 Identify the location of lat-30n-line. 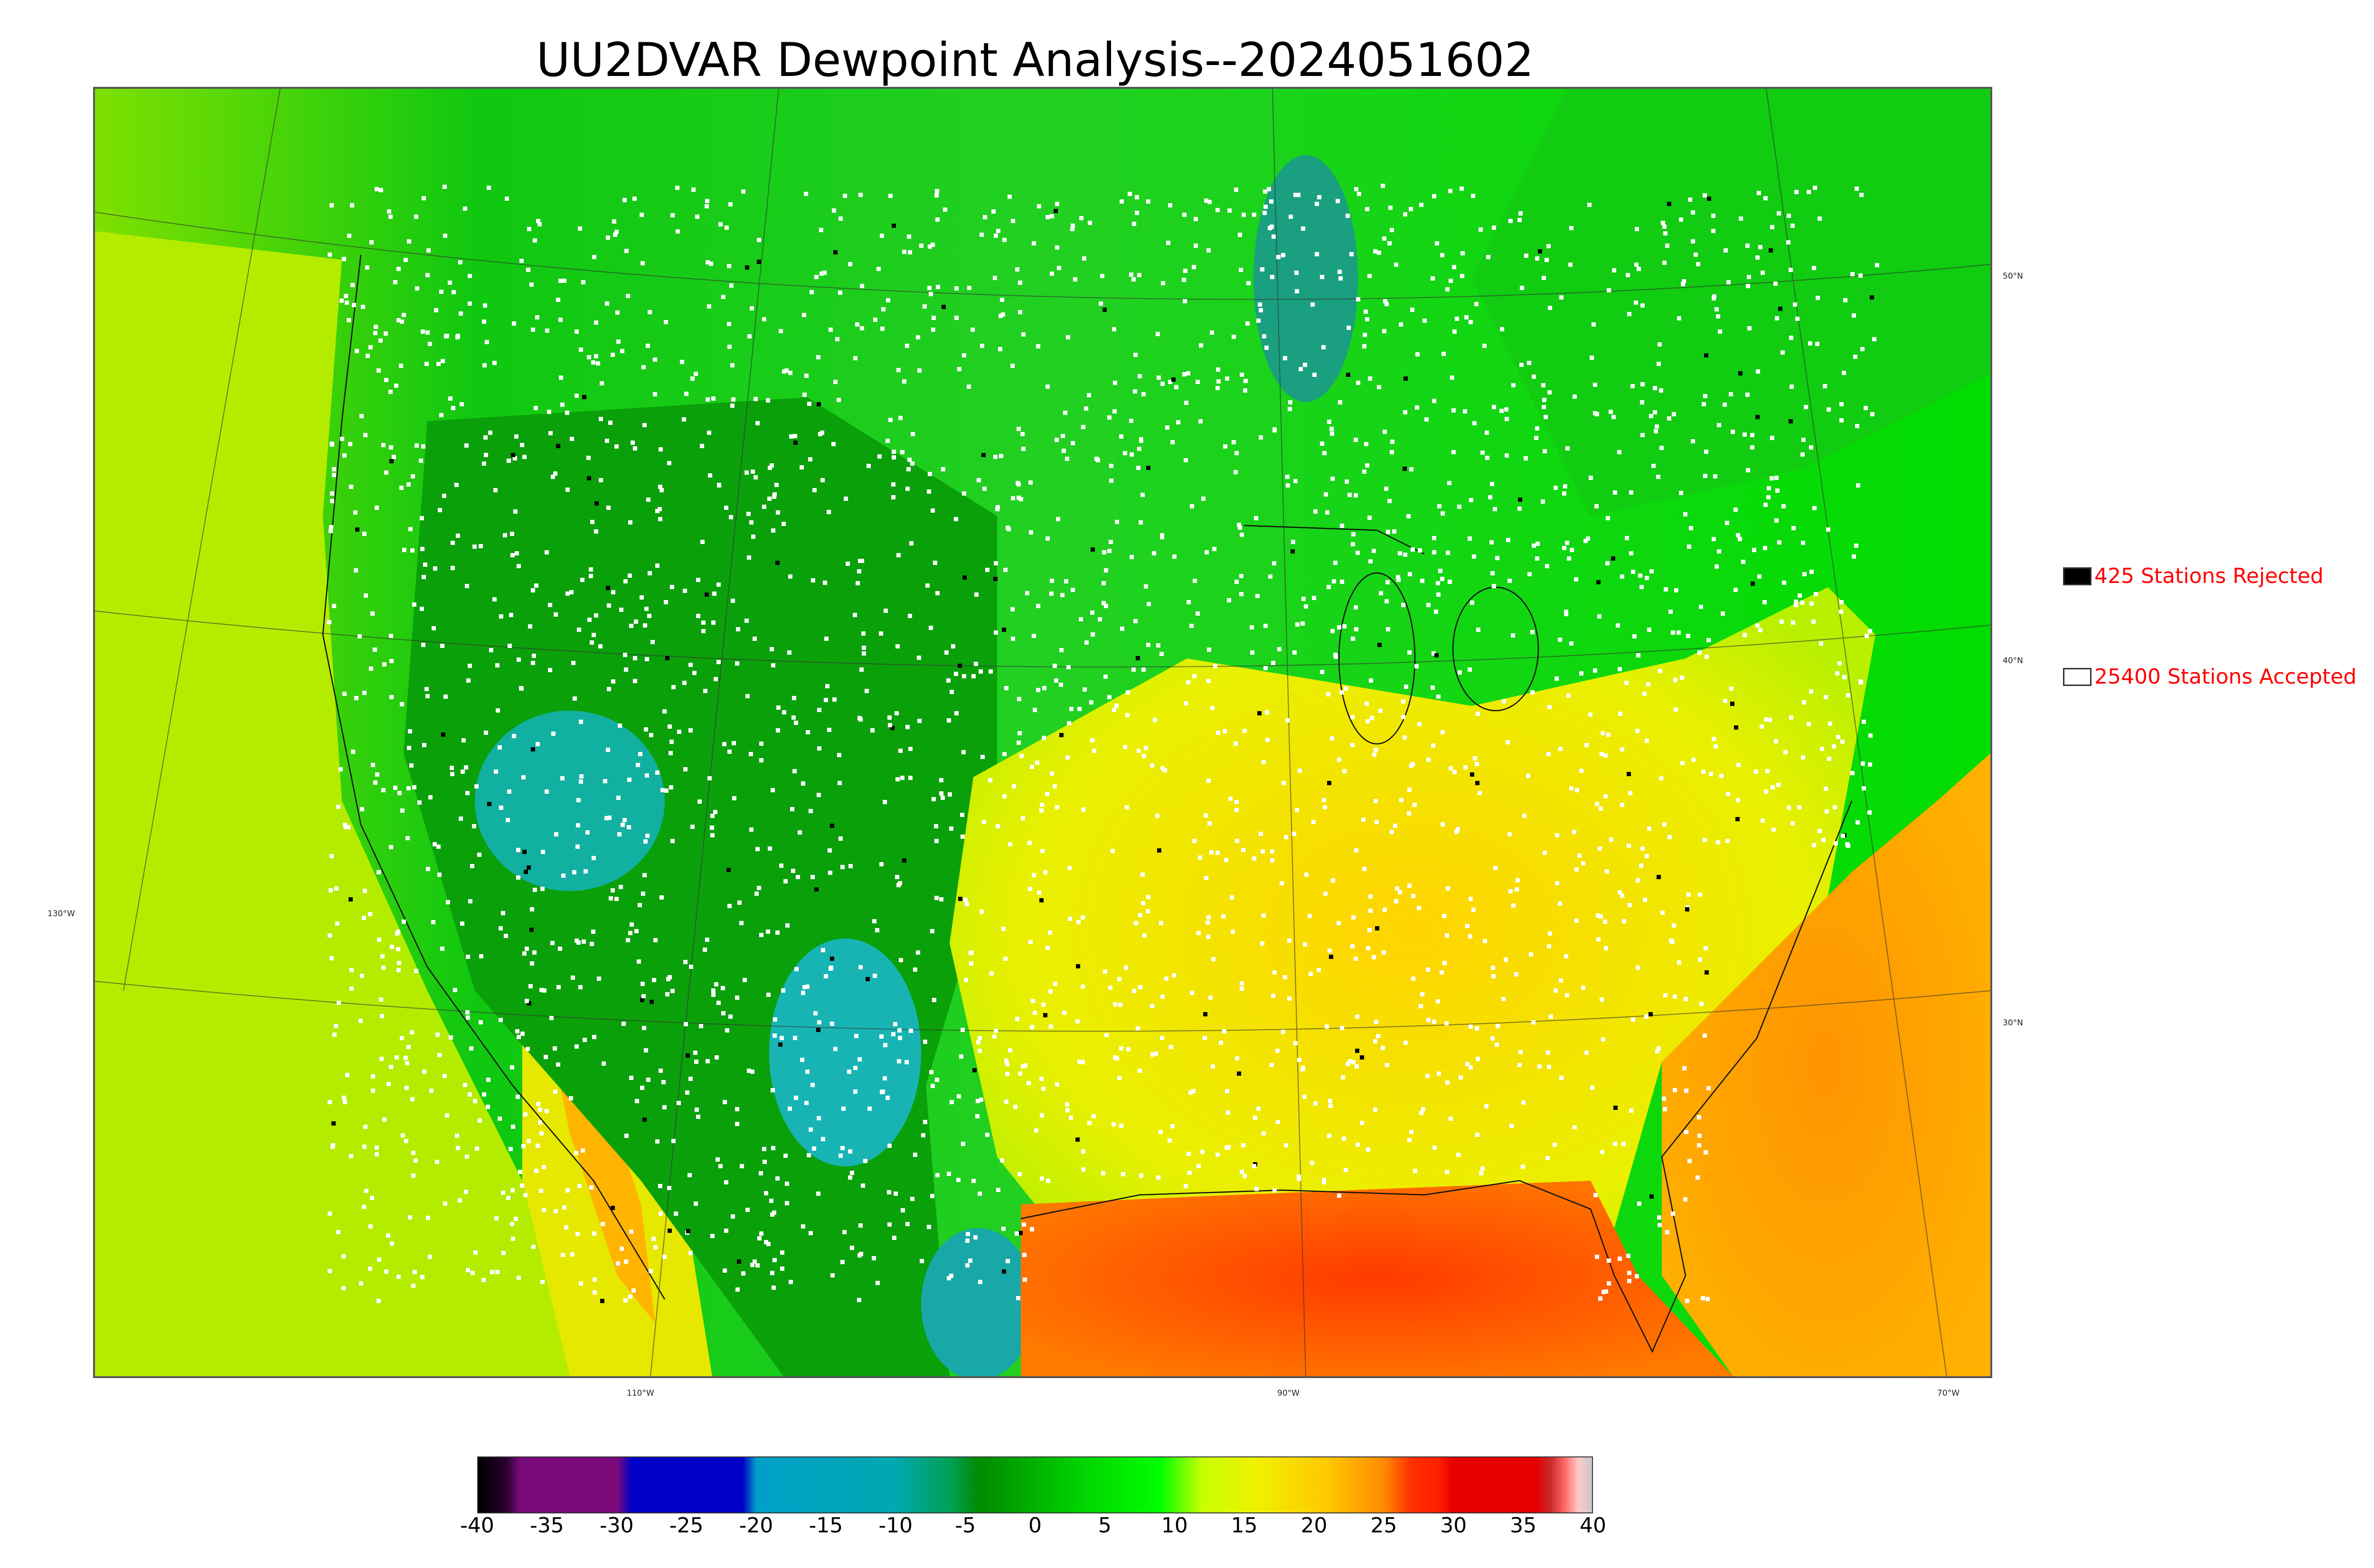
(1042, 1007).